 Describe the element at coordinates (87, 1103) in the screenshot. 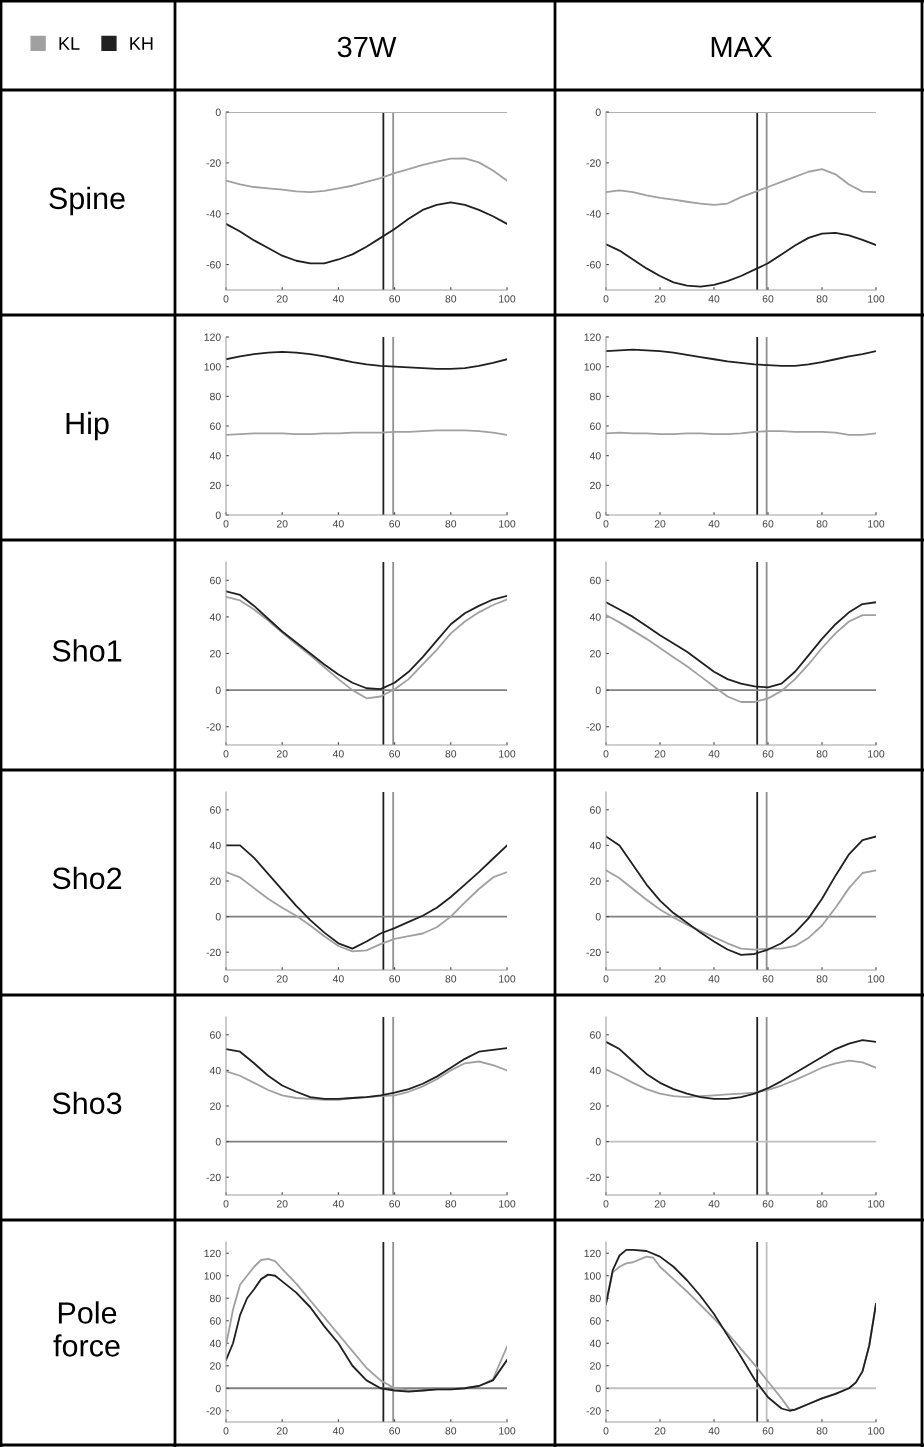

I see `y-axis-title: Sho3` at that location.